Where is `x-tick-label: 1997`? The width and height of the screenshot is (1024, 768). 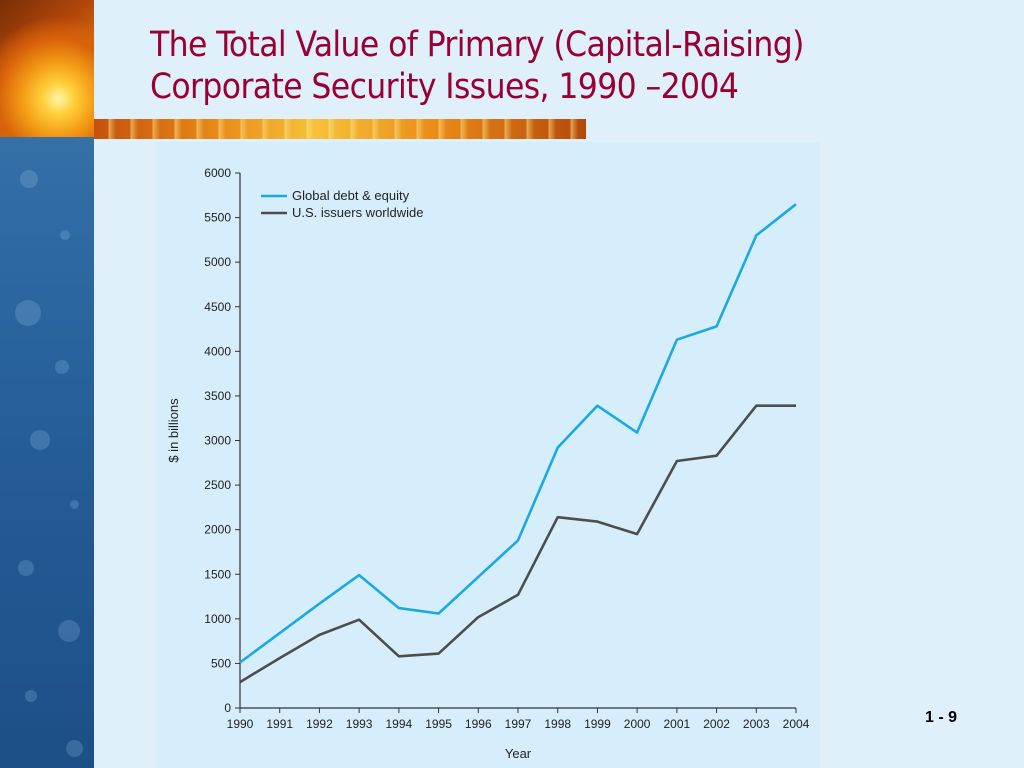 x-tick-label: 1997 is located at coordinates (518, 724).